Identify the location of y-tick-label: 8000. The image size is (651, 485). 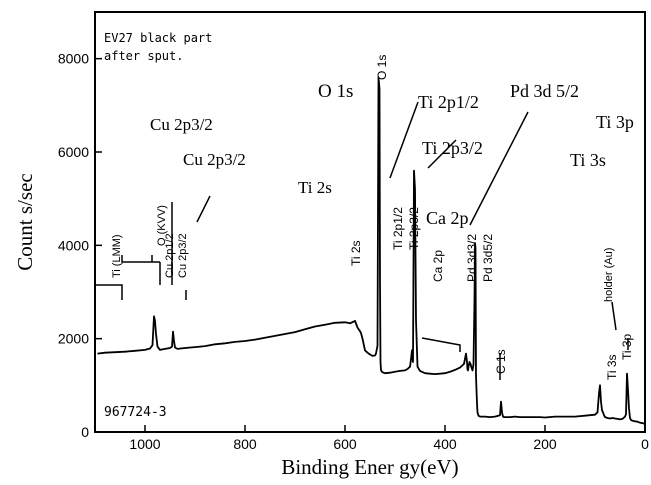
(73, 59).